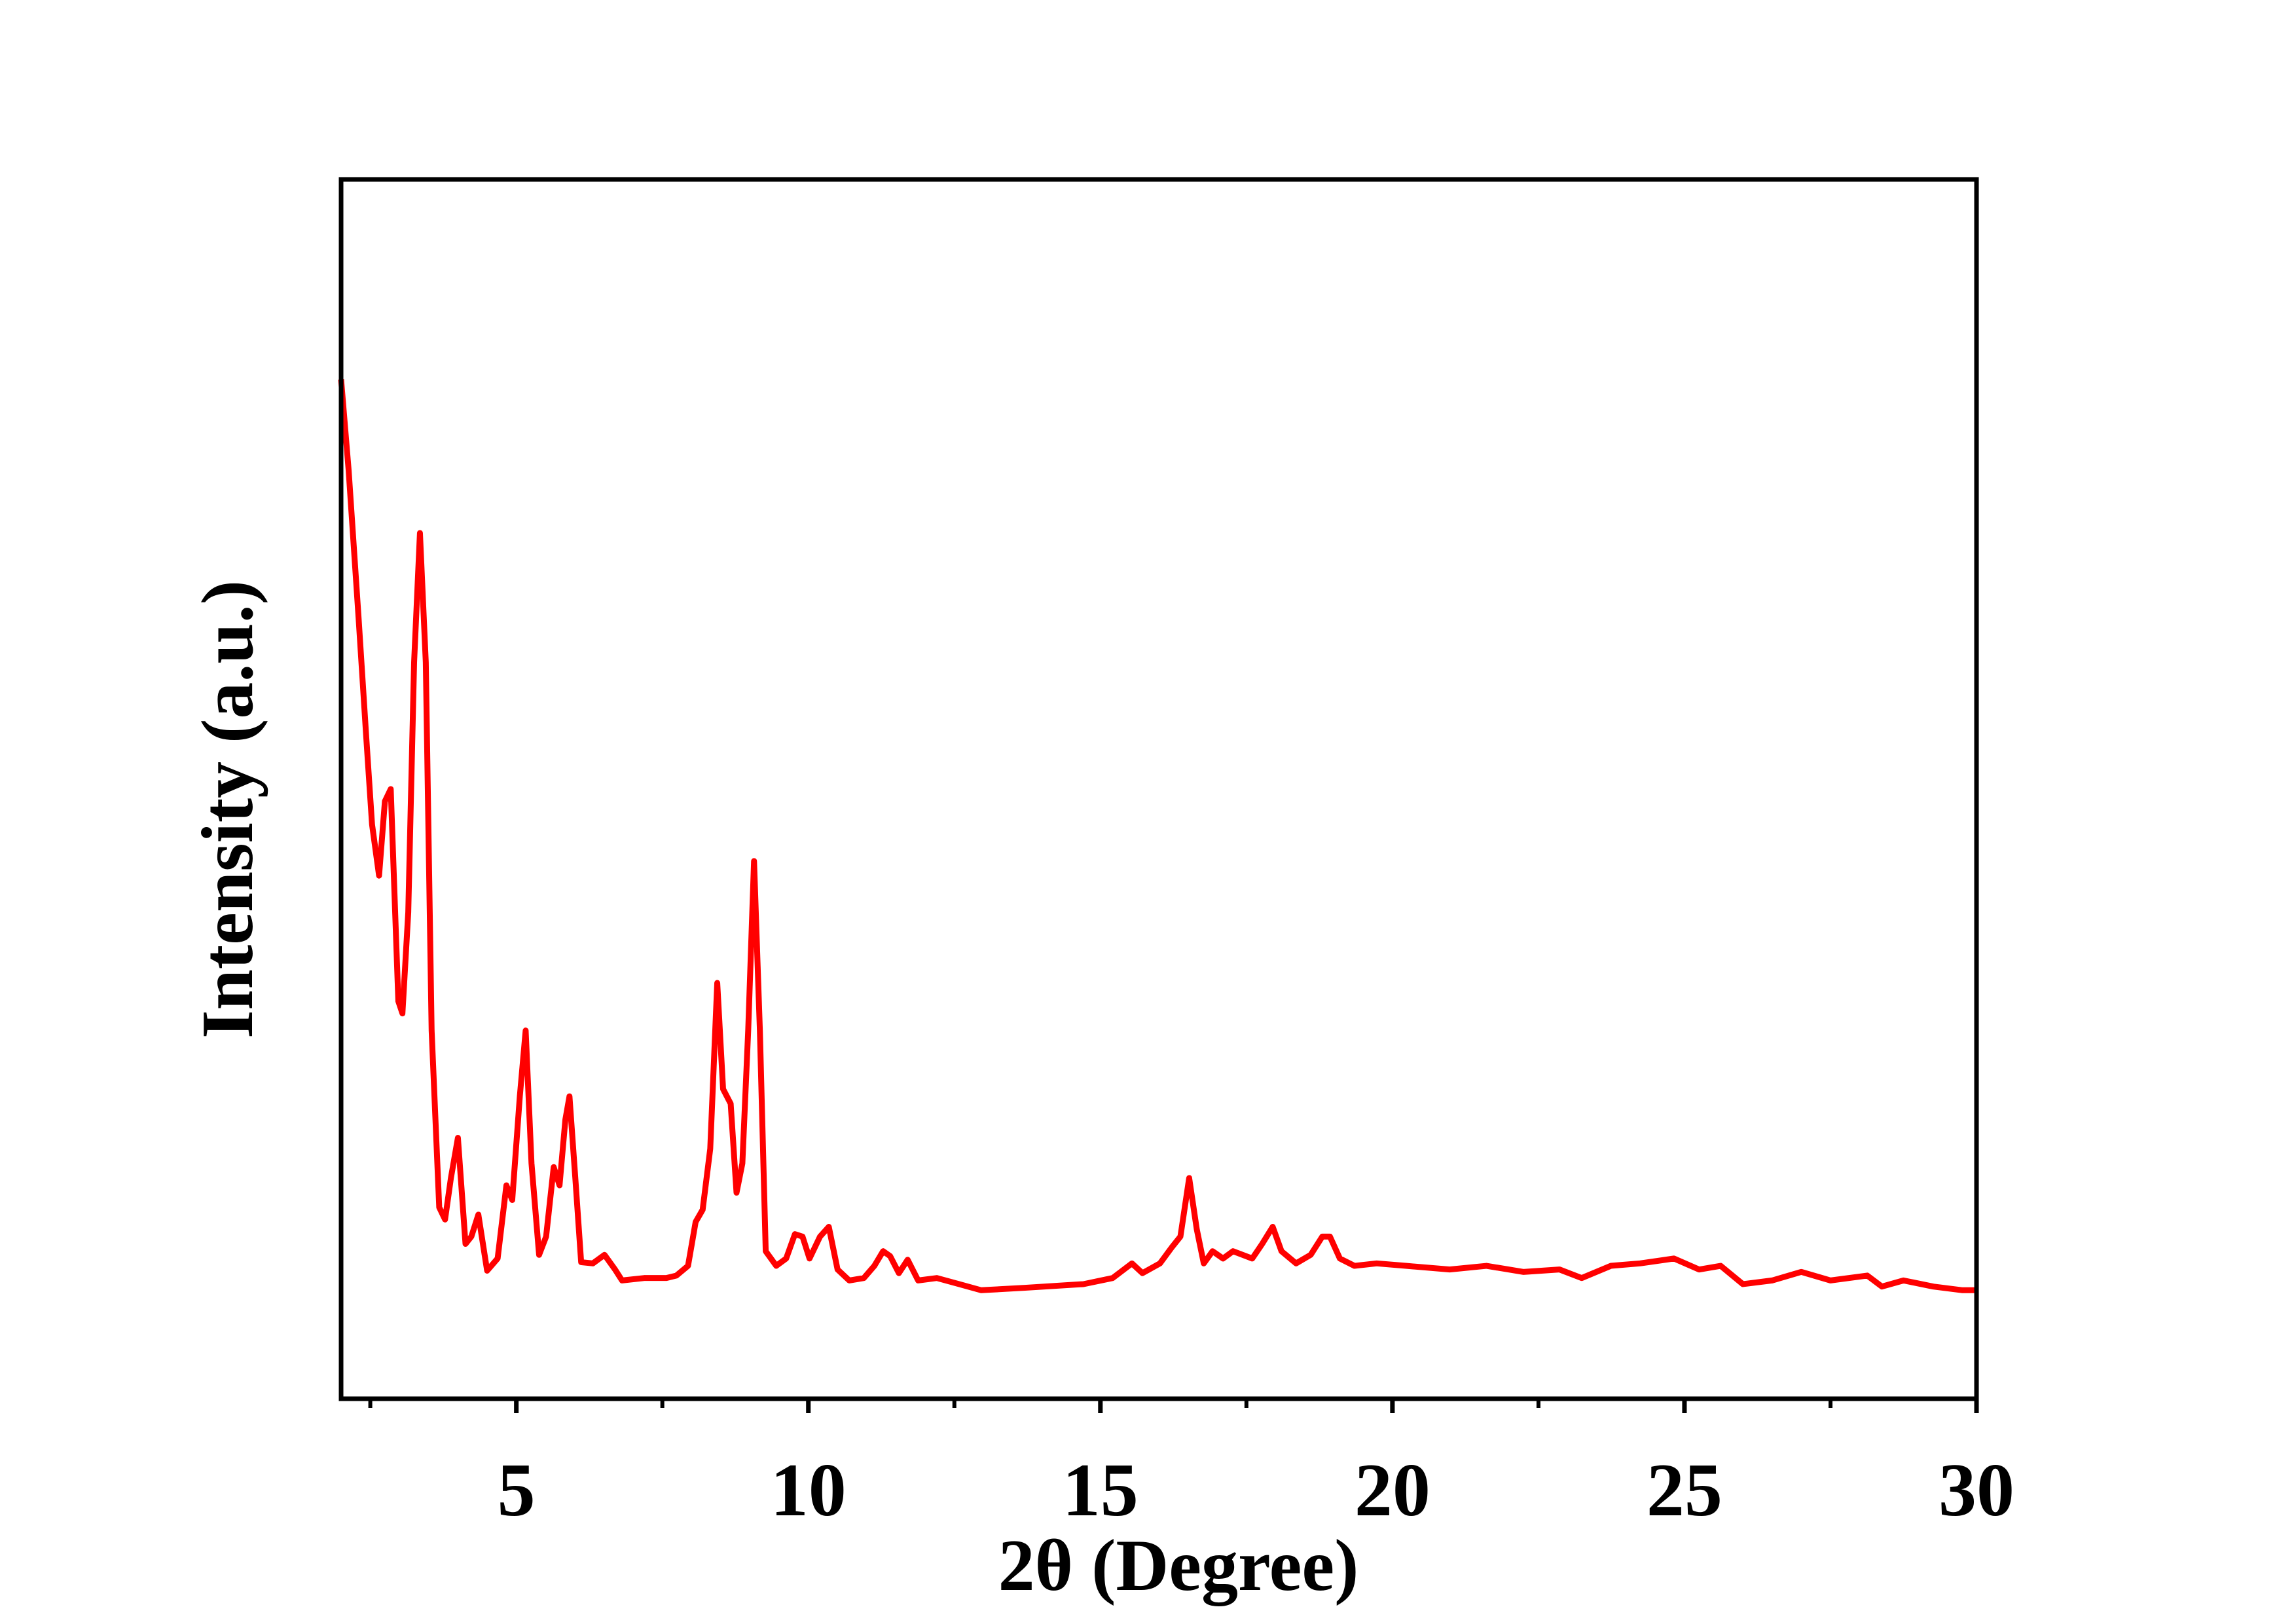  What do you see at coordinates (517, 1490) in the screenshot?
I see `x-tick-label: 5` at bounding box center [517, 1490].